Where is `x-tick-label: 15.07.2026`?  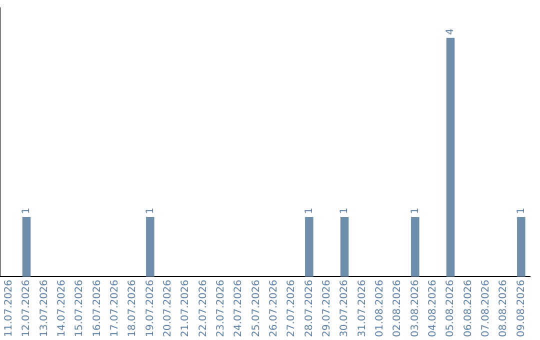
x-tick-label: 15.07.2026 is located at coordinates (80, 309).